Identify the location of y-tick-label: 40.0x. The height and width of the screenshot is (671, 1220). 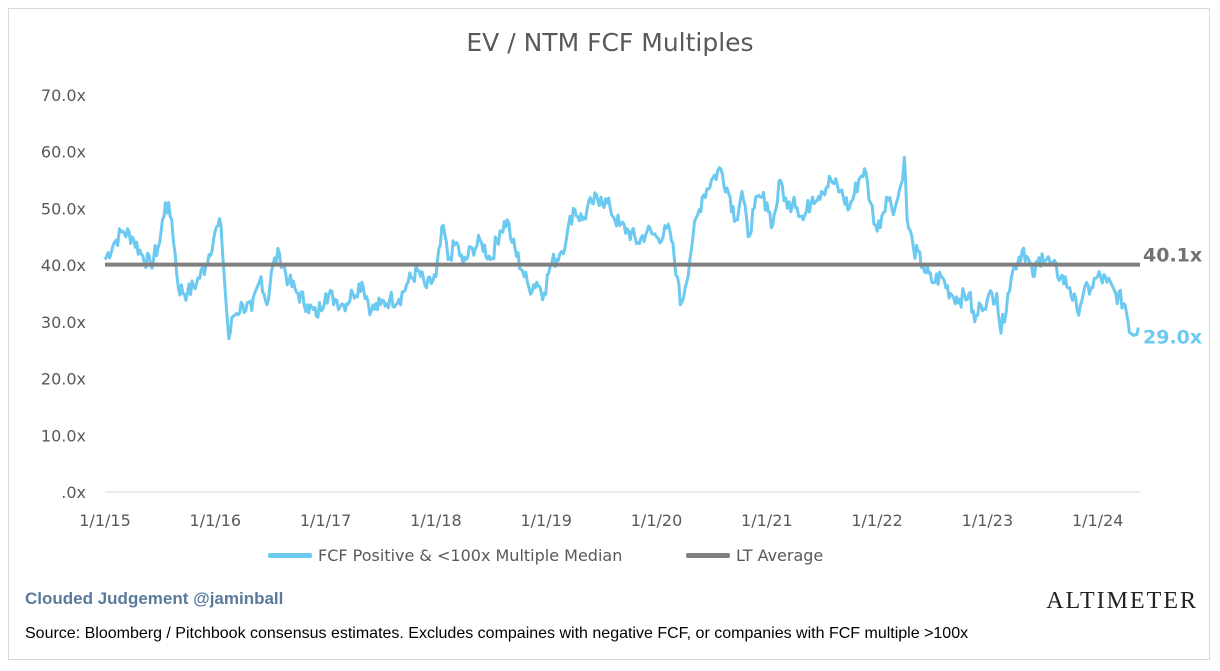
(63, 265).